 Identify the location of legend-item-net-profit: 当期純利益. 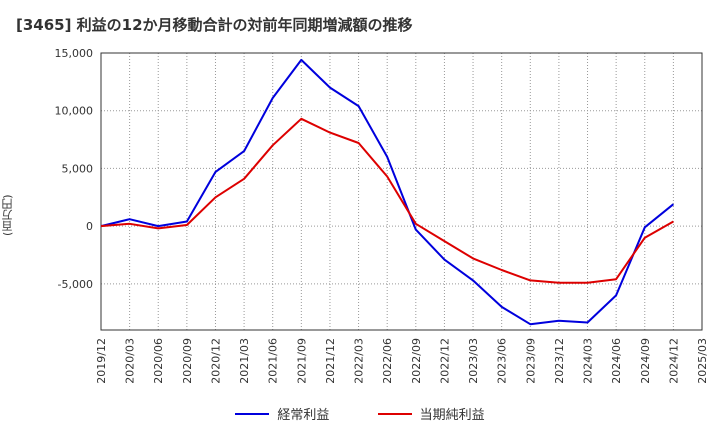
(431, 413).